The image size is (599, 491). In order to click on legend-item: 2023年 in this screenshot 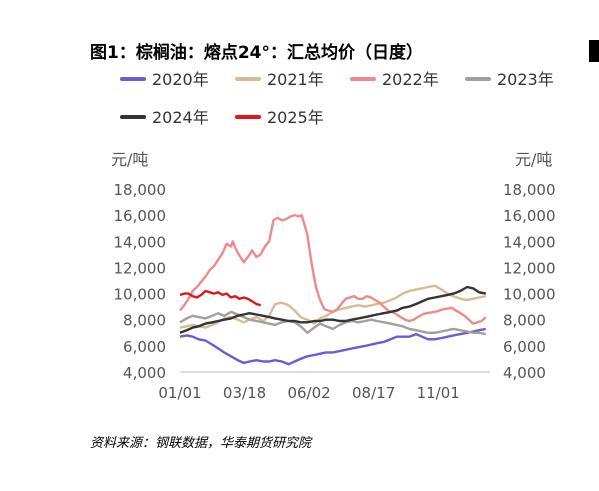, I will do `click(509, 78)`.